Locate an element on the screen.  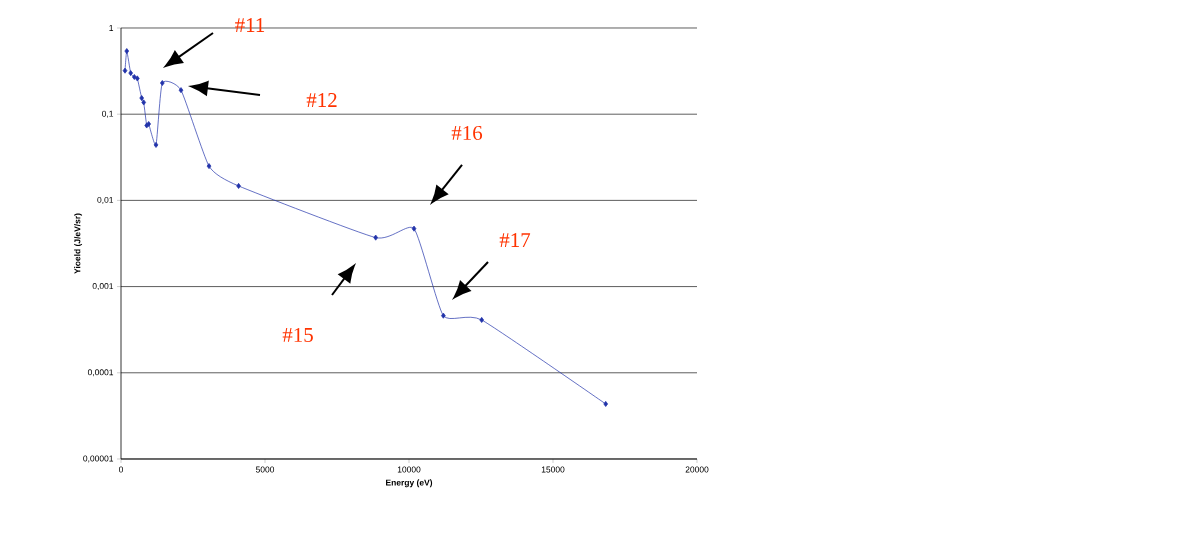
x-tick-label: 10000 is located at coordinates (409, 469).